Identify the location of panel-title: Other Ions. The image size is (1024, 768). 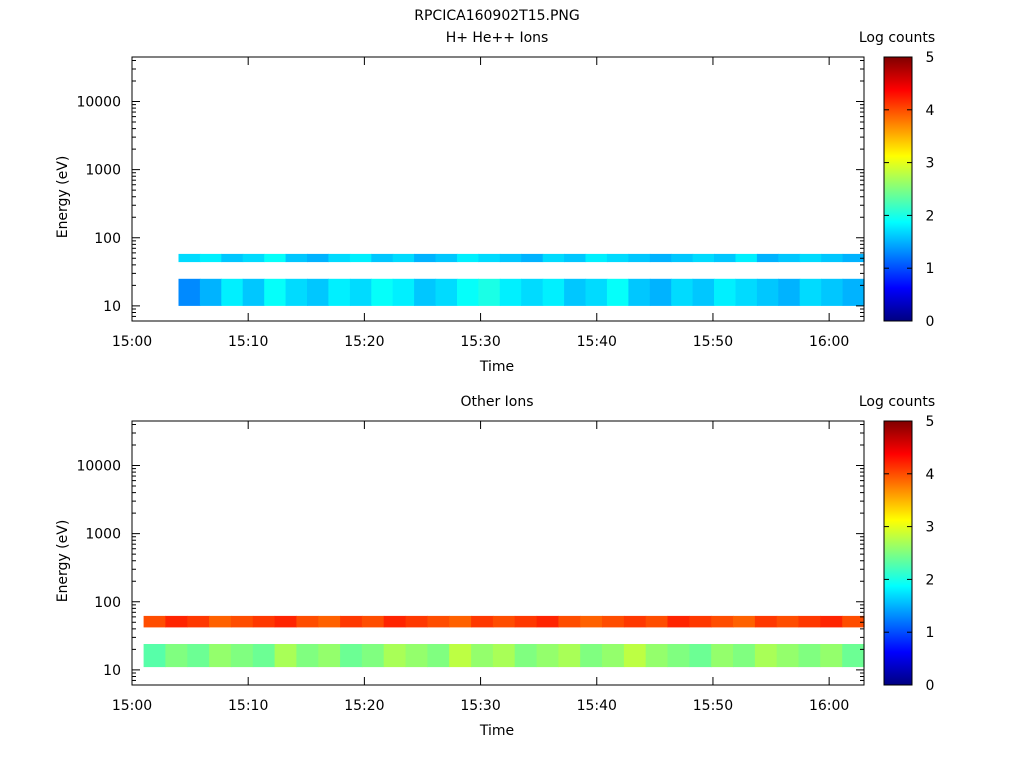
(496, 402).